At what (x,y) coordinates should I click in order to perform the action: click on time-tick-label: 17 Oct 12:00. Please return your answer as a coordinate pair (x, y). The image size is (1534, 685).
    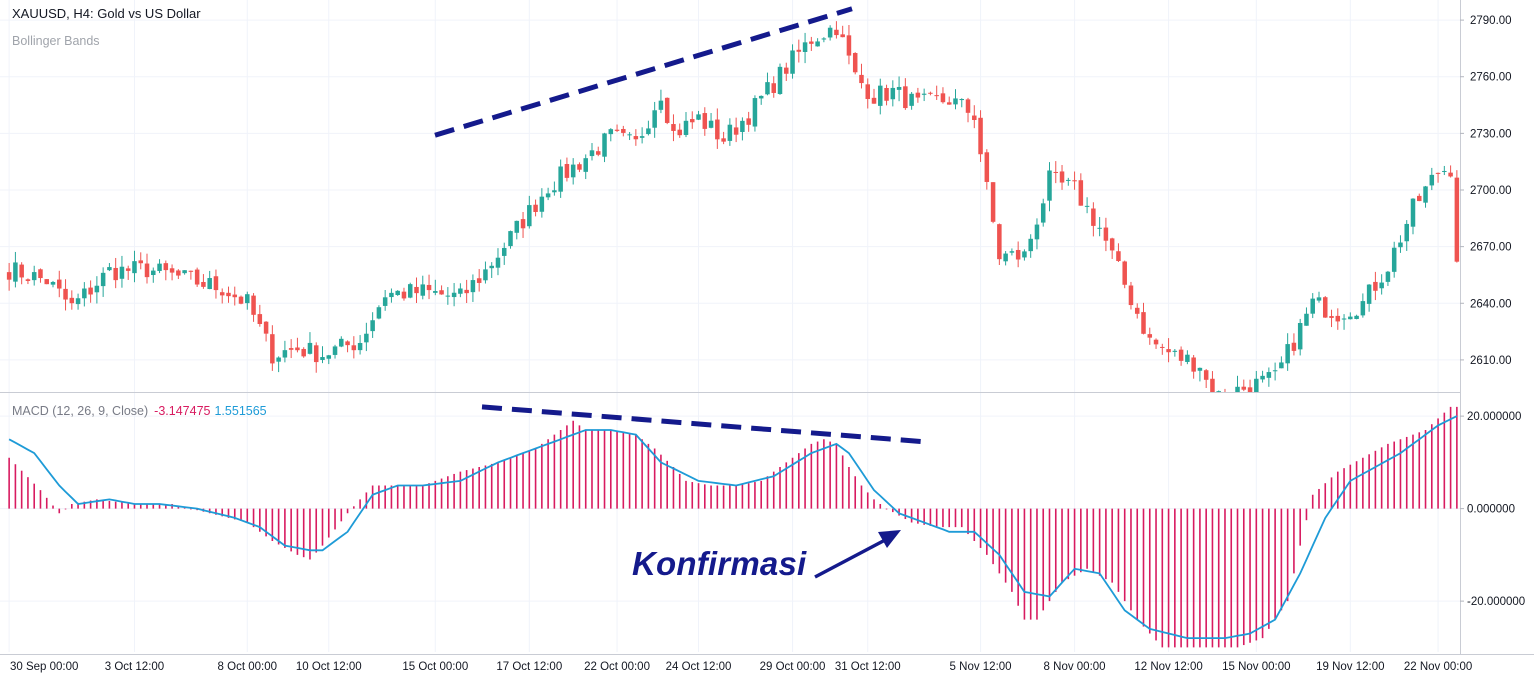
    Looking at the image, I should click on (529, 667).